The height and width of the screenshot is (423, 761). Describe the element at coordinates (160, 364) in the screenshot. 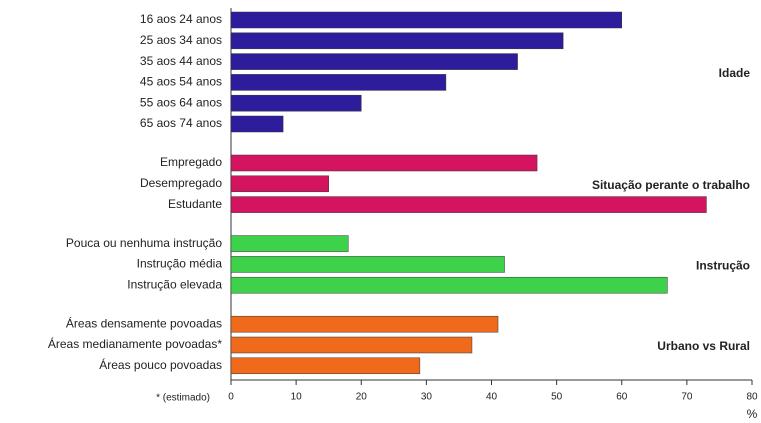

I see `category-label: Áreas pouco povoadas` at that location.